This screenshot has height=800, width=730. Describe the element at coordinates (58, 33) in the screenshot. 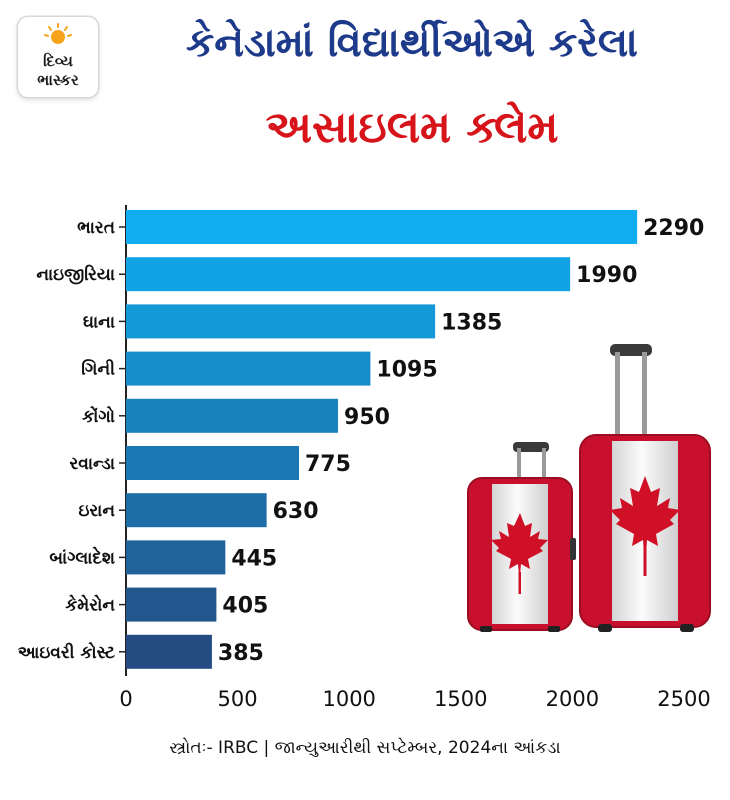

I see `sun-icon` at that location.